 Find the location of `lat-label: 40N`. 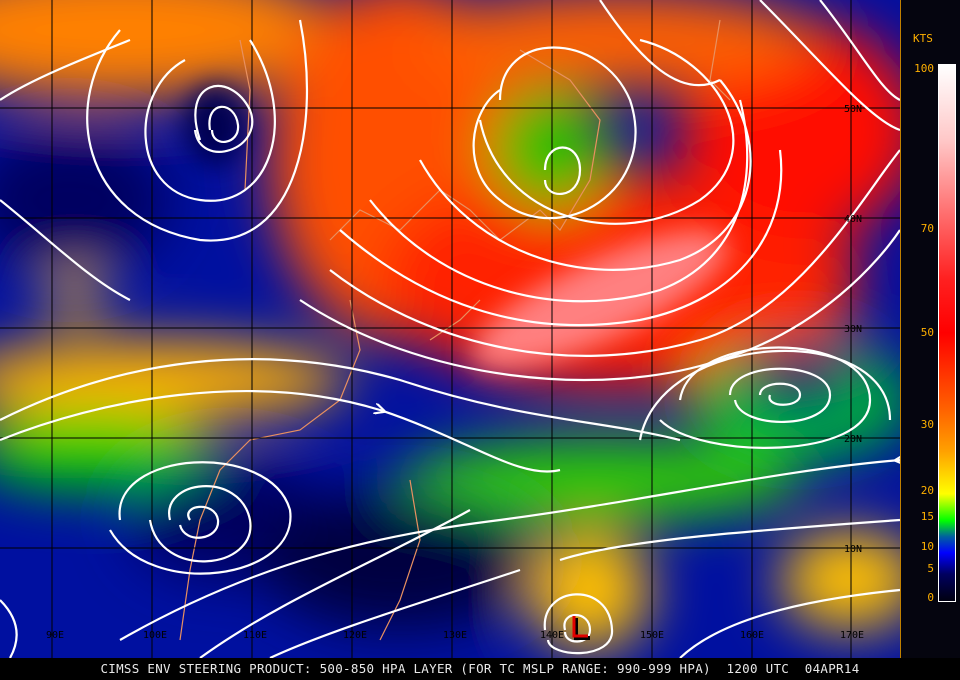

lat-label: 40N is located at coordinates (853, 219).